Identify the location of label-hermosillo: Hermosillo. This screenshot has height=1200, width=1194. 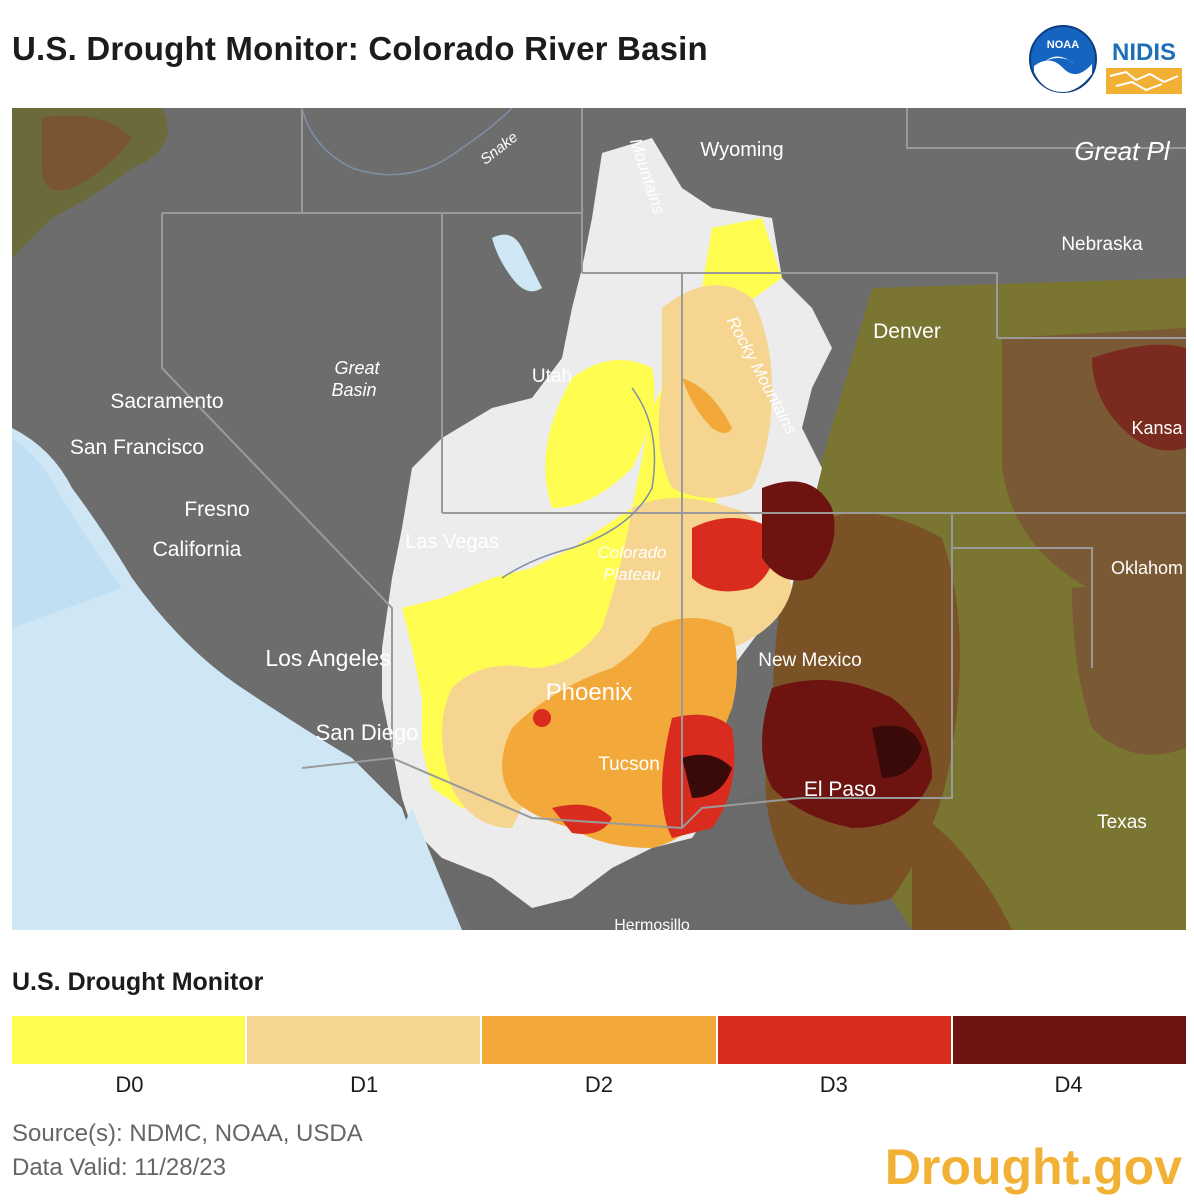
(652, 923).